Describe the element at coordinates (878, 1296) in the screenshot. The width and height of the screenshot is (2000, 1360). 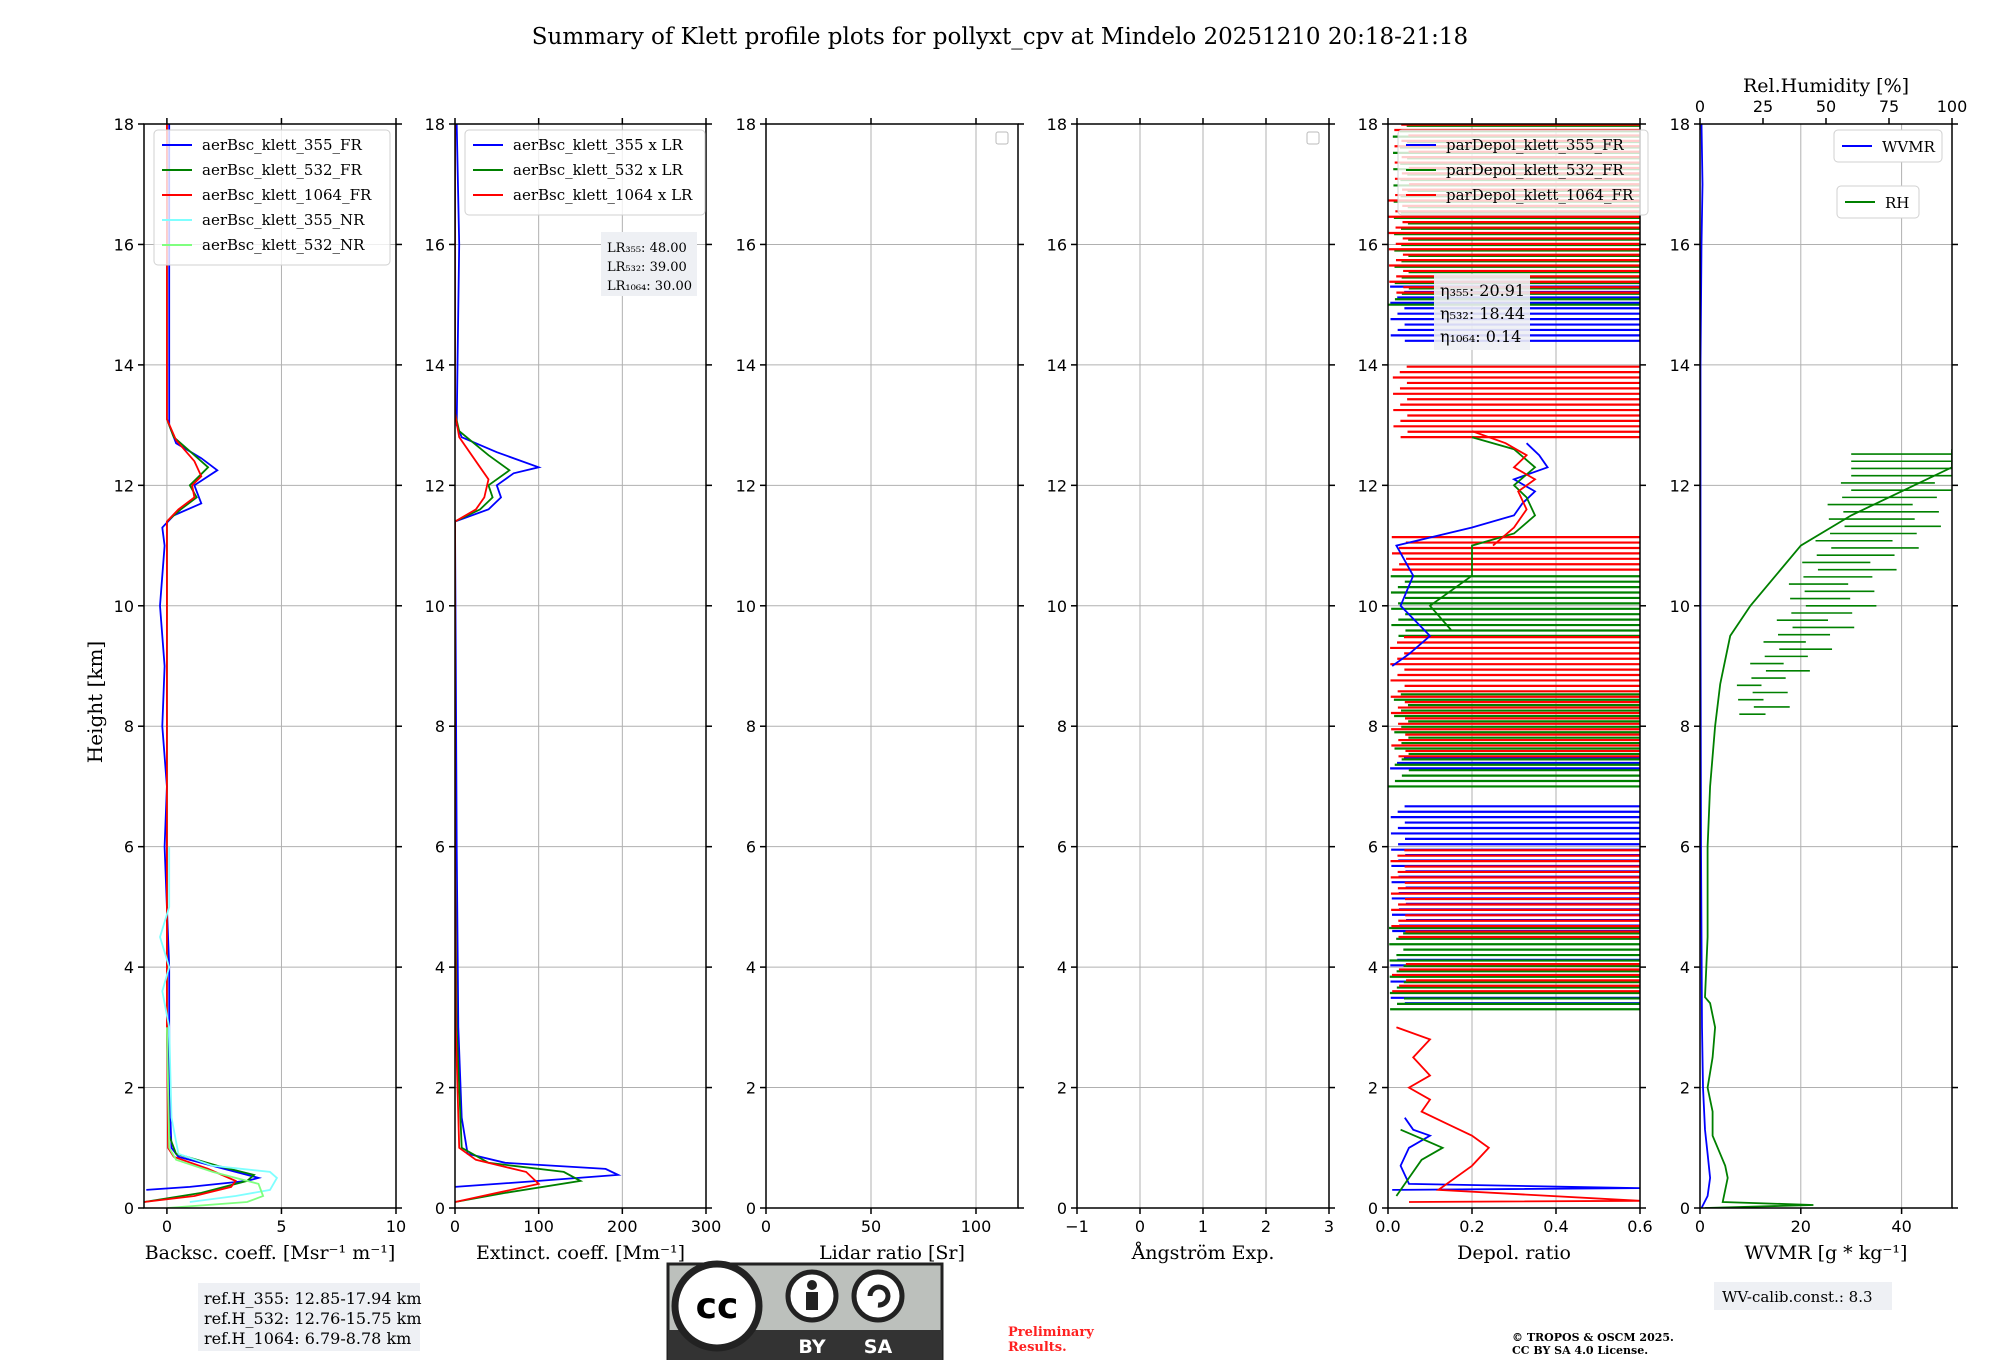
I see `share-alike-icon` at that location.